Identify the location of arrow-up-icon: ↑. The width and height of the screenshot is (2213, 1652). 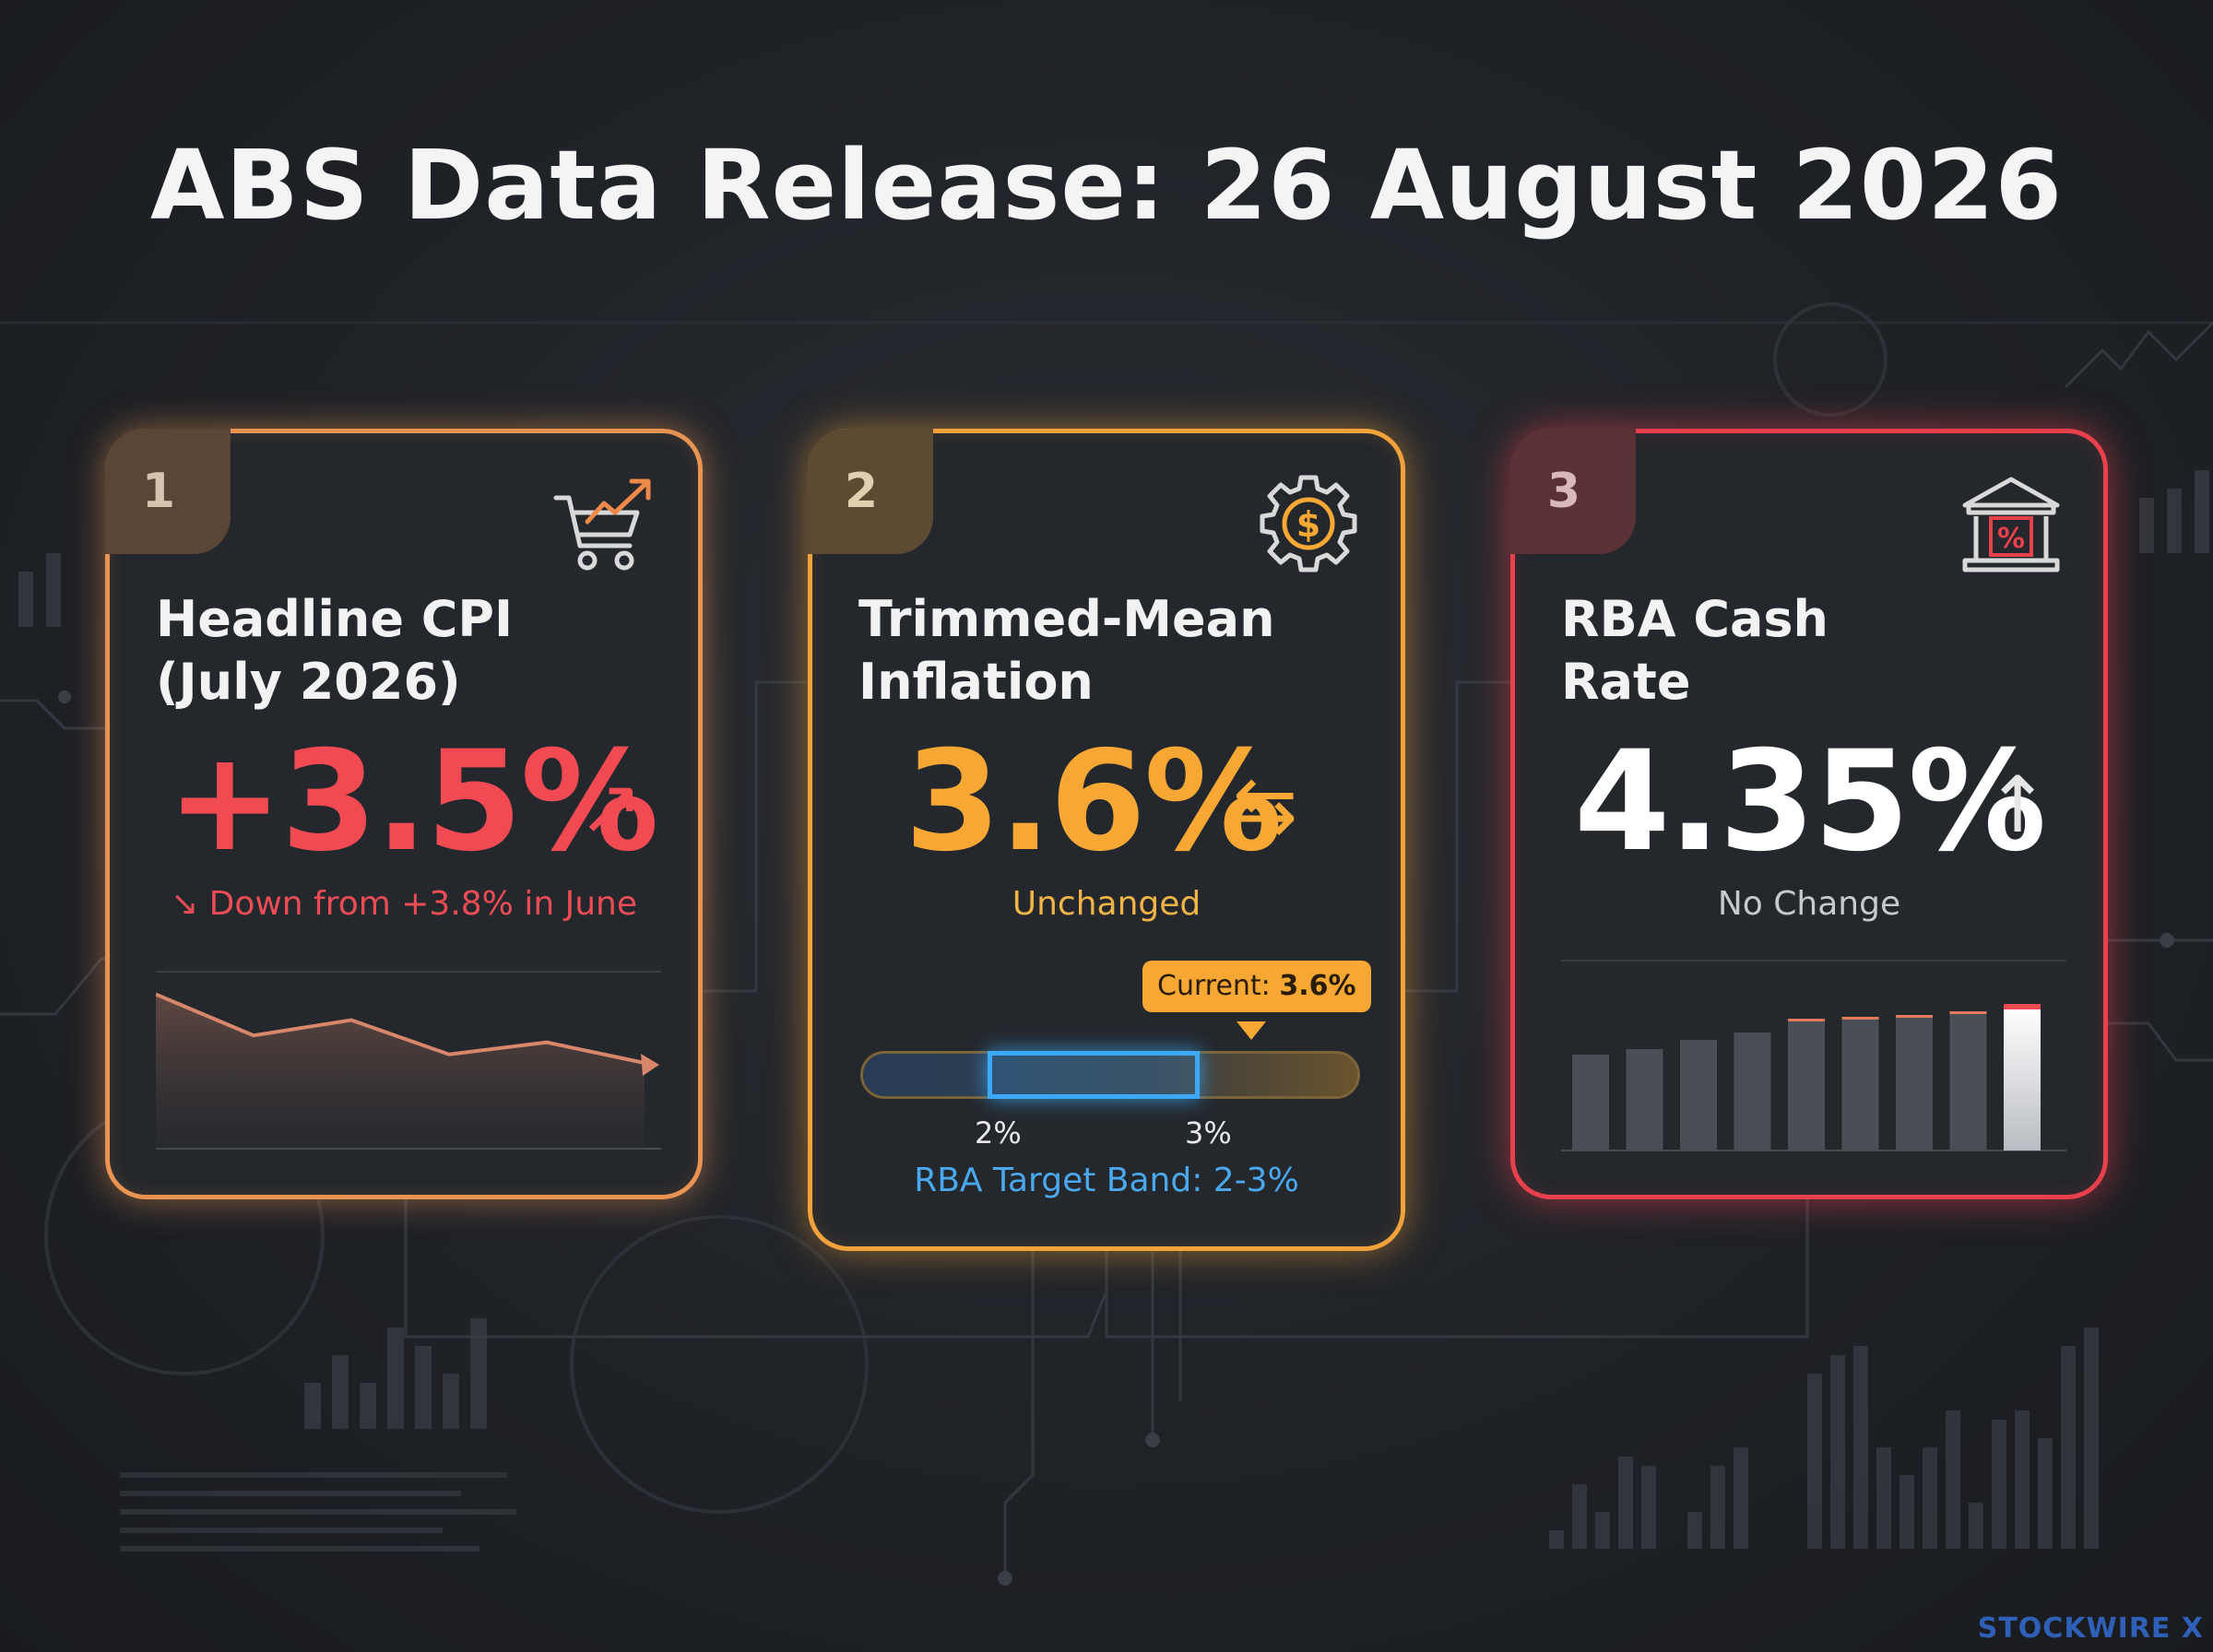
(2018, 805).